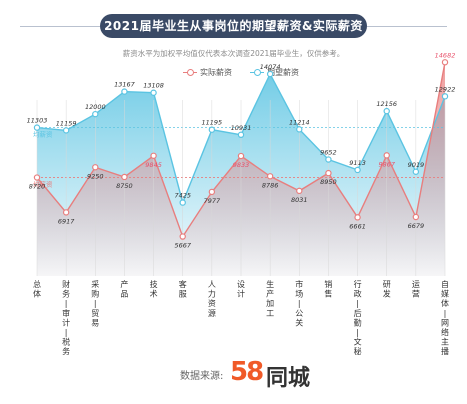  I want to click on data-label-actual: 9833, so click(241, 165).